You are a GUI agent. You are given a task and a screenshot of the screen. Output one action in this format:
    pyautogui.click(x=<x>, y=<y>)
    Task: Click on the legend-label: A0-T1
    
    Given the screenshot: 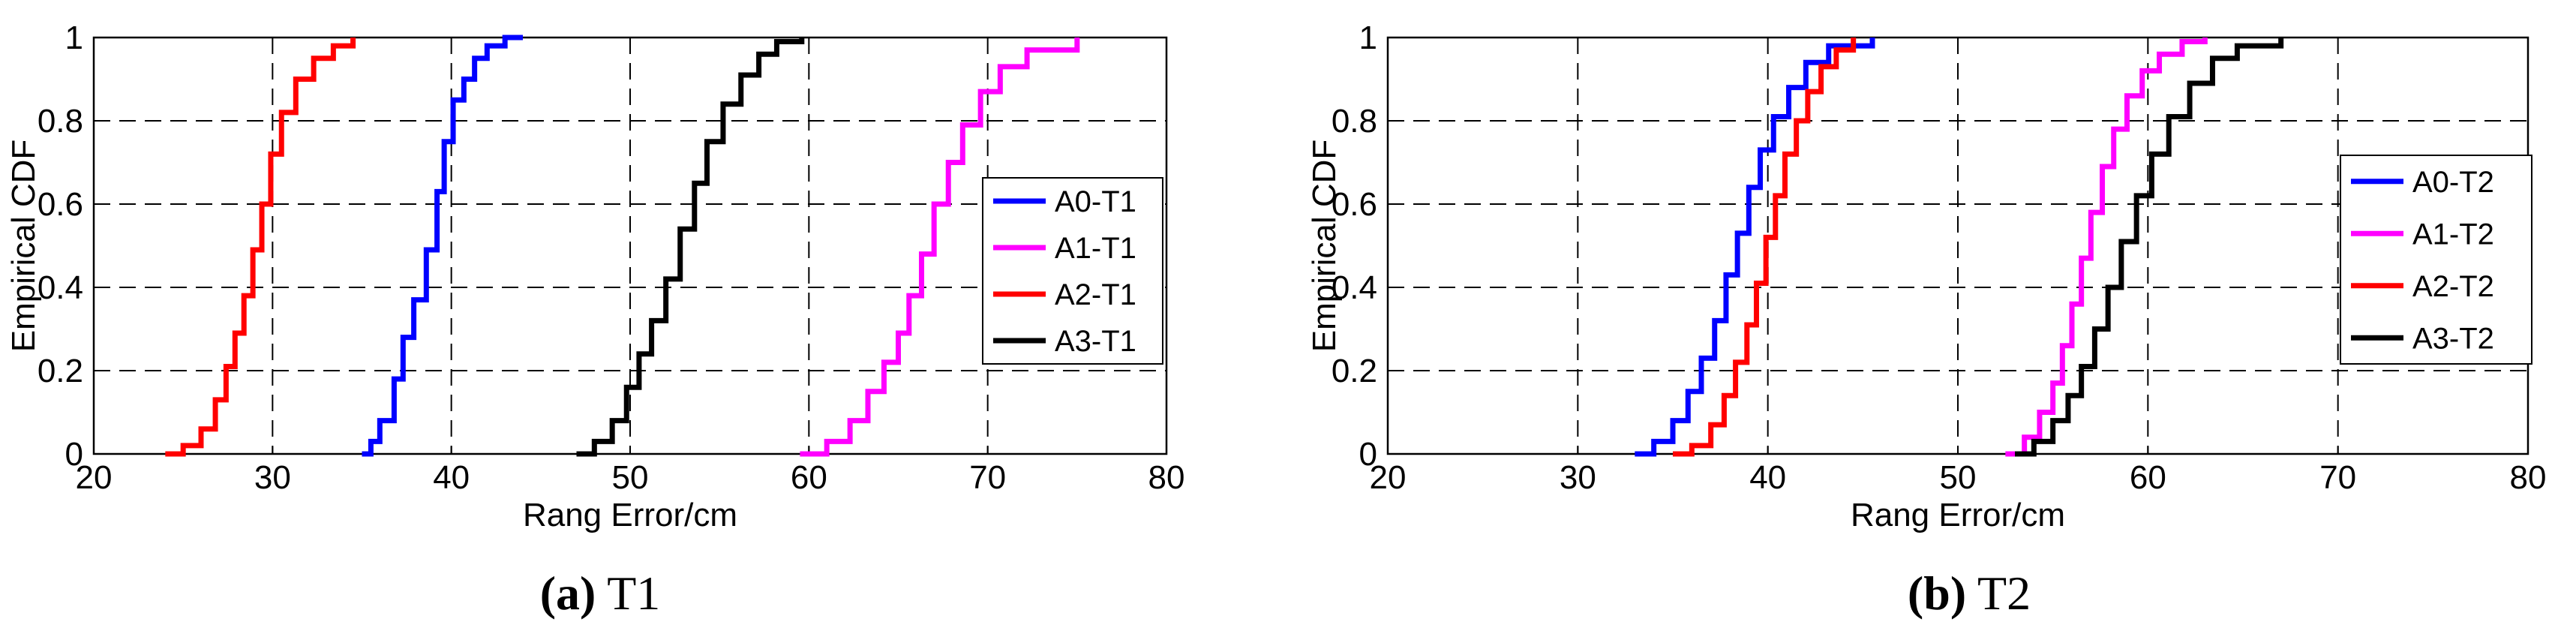 What is the action you would take?
    pyautogui.click(x=1095, y=201)
    